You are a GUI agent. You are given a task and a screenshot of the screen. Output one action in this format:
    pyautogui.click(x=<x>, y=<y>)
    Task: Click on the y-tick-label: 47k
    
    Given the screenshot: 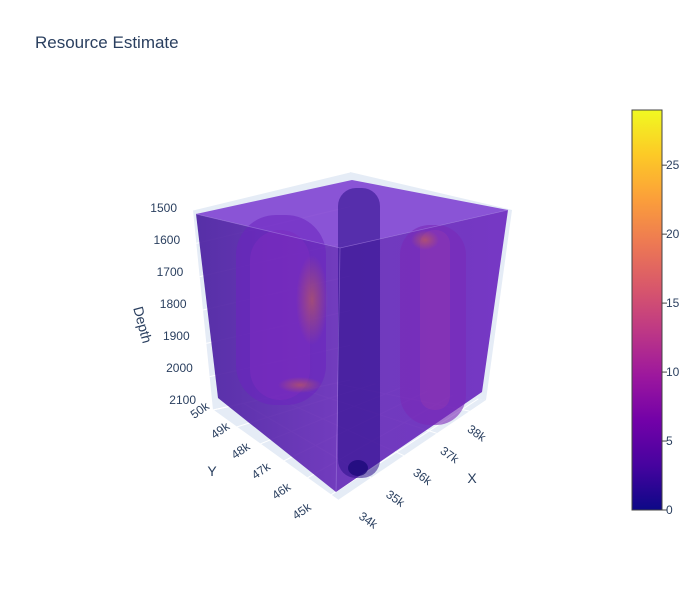 What is the action you would take?
    pyautogui.click(x=261, y=470)
    